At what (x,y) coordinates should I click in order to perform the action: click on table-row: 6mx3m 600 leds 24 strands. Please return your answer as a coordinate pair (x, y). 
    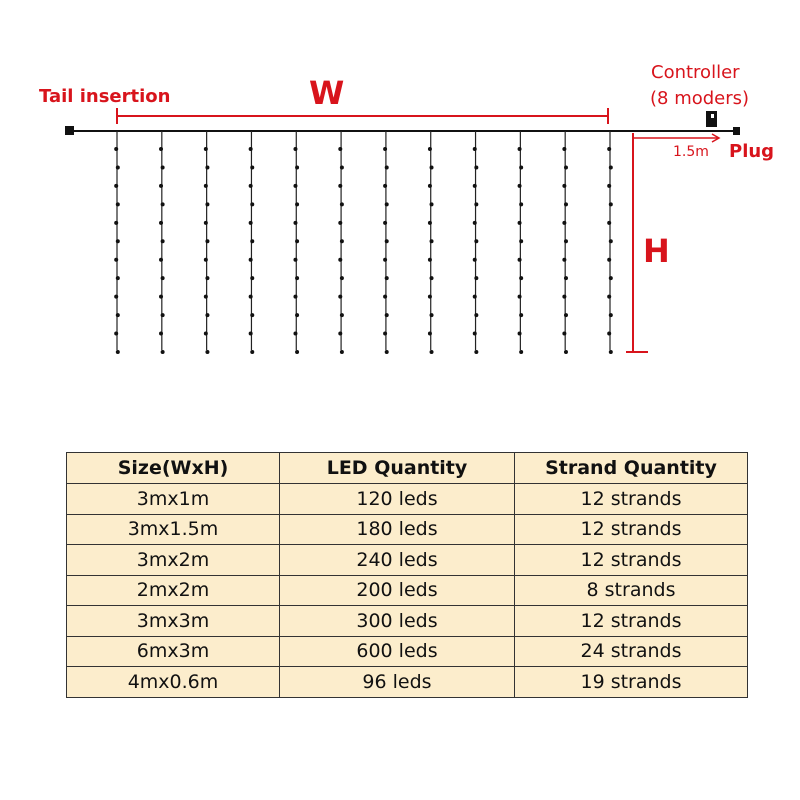
    Looking at the image, I should click on (407, 651).